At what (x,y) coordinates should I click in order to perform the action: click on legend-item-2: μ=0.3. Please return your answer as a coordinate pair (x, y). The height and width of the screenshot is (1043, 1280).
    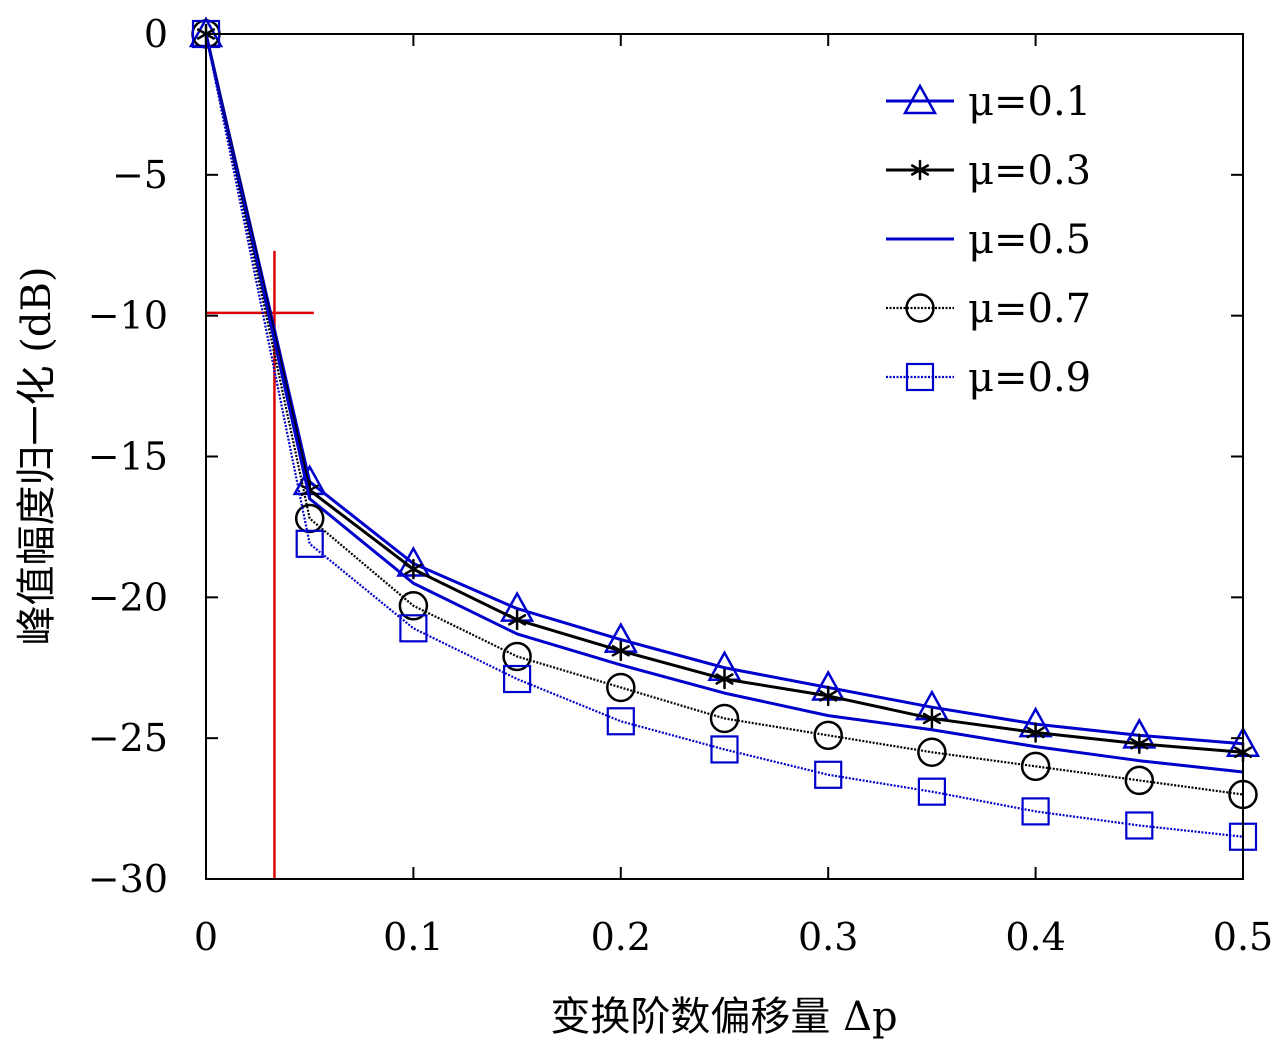
    Looking at the image, I should click on (988, 171).